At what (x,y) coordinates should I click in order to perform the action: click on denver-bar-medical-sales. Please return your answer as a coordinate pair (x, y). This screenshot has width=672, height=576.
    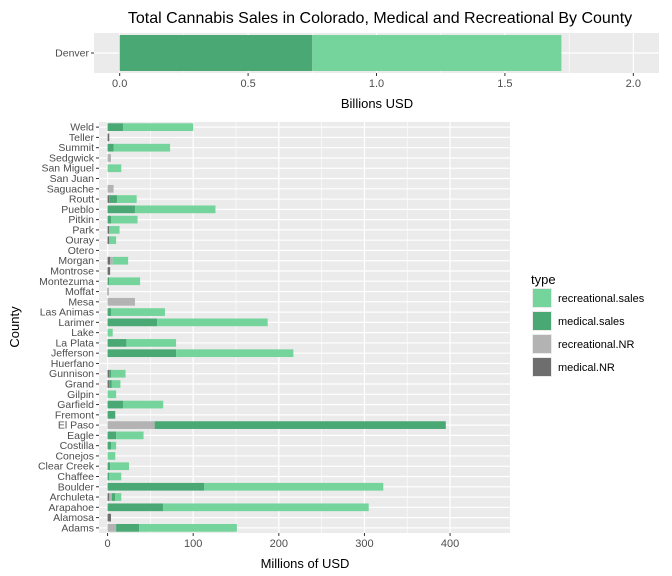
    Looking at the image, I should click on (216, 53).